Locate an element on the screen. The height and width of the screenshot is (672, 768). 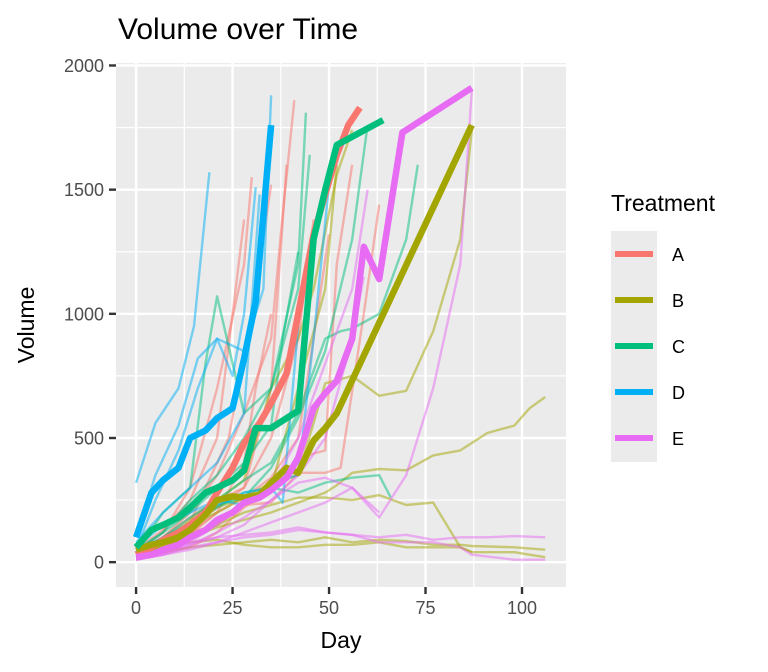
x-tick-label: 25 is located at coordinates (233, 608).